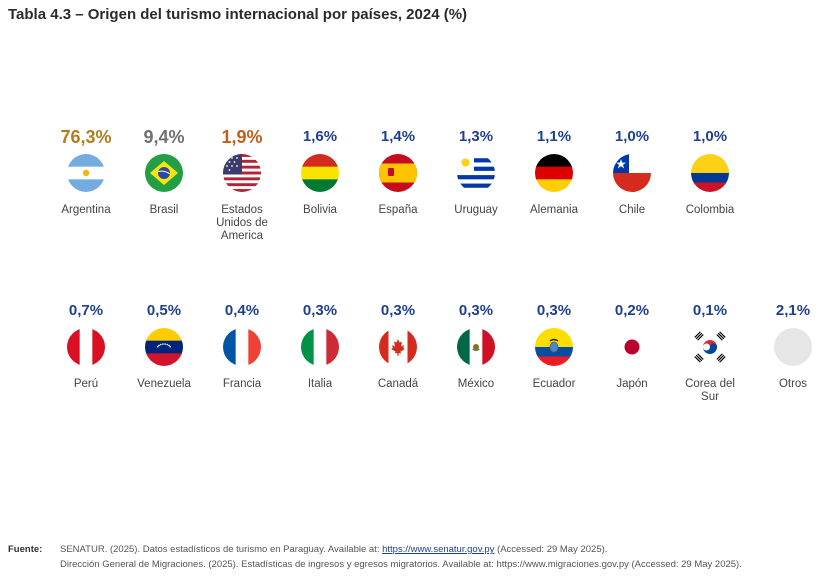 This screenshot has height=577, width=836. I want to click on country-label: Bolivia, so click(320, 210).